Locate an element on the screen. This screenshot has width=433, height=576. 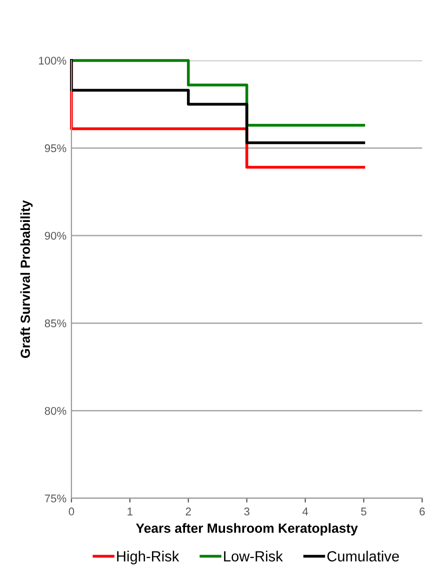
legend-label: High-Risk is located at coordinates (148, 557).